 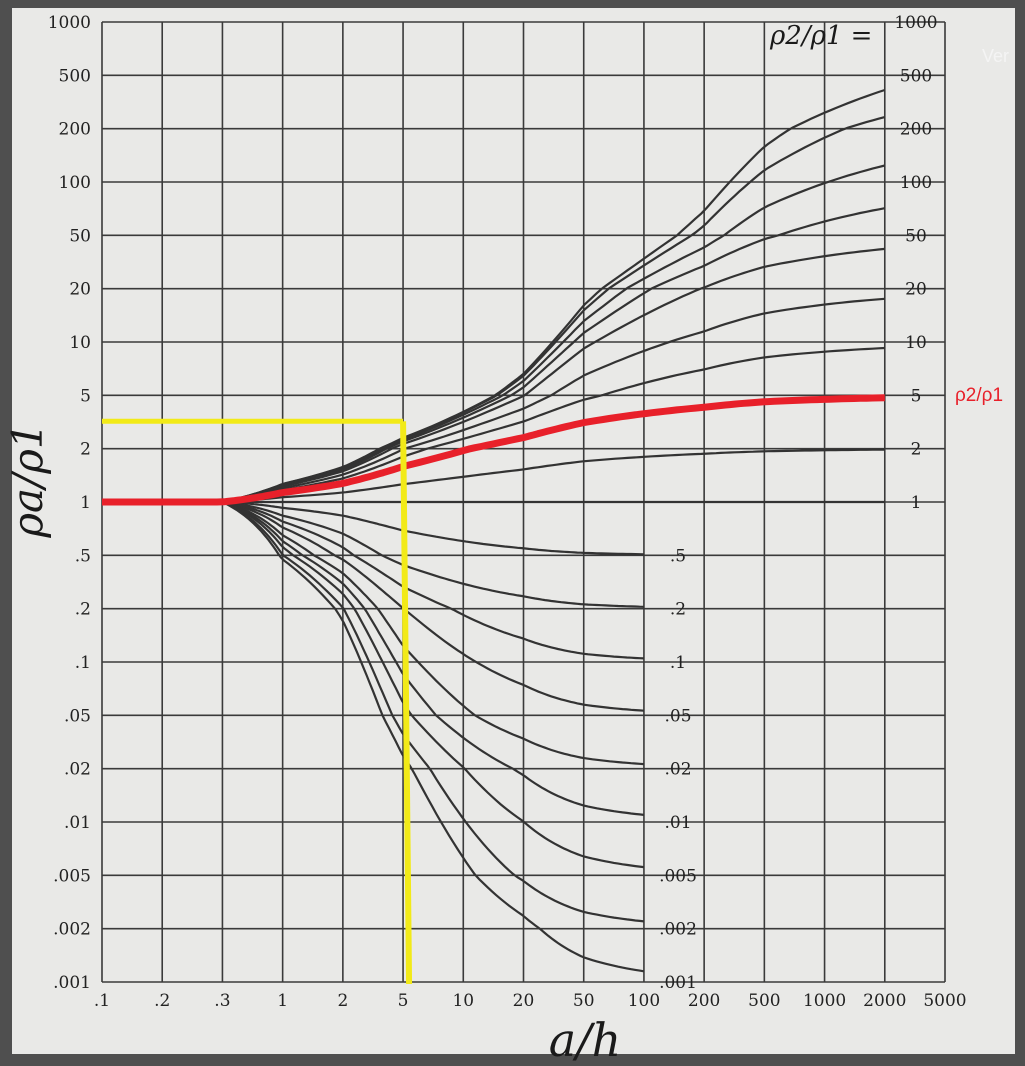 I want to click on y-tick-label: 1000, so click(x=69, y=23).